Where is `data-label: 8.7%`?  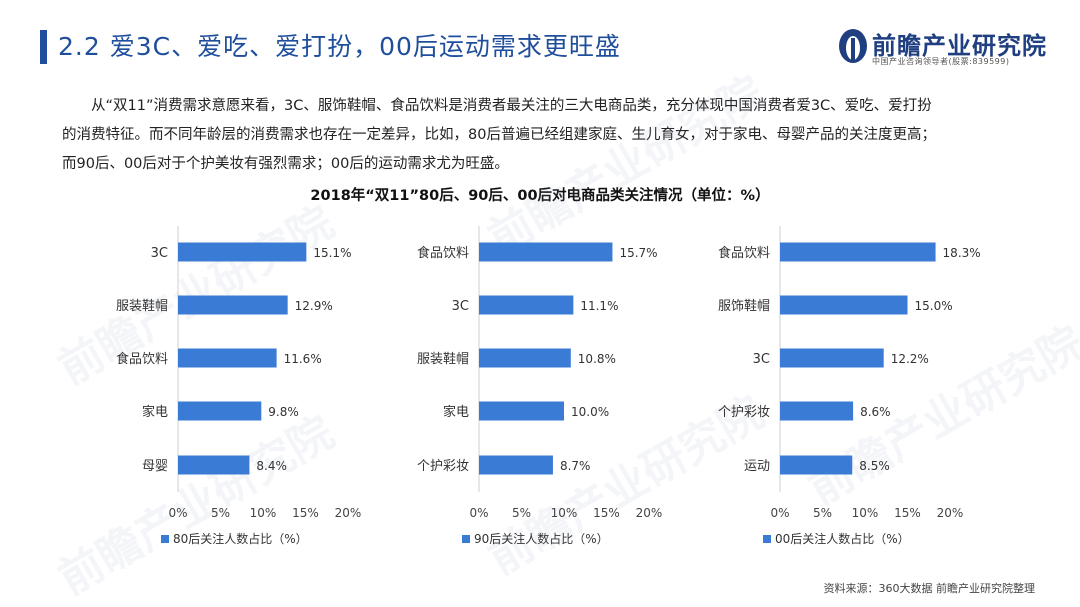
data-label: 8.7% is located at coordinates (575, 466).